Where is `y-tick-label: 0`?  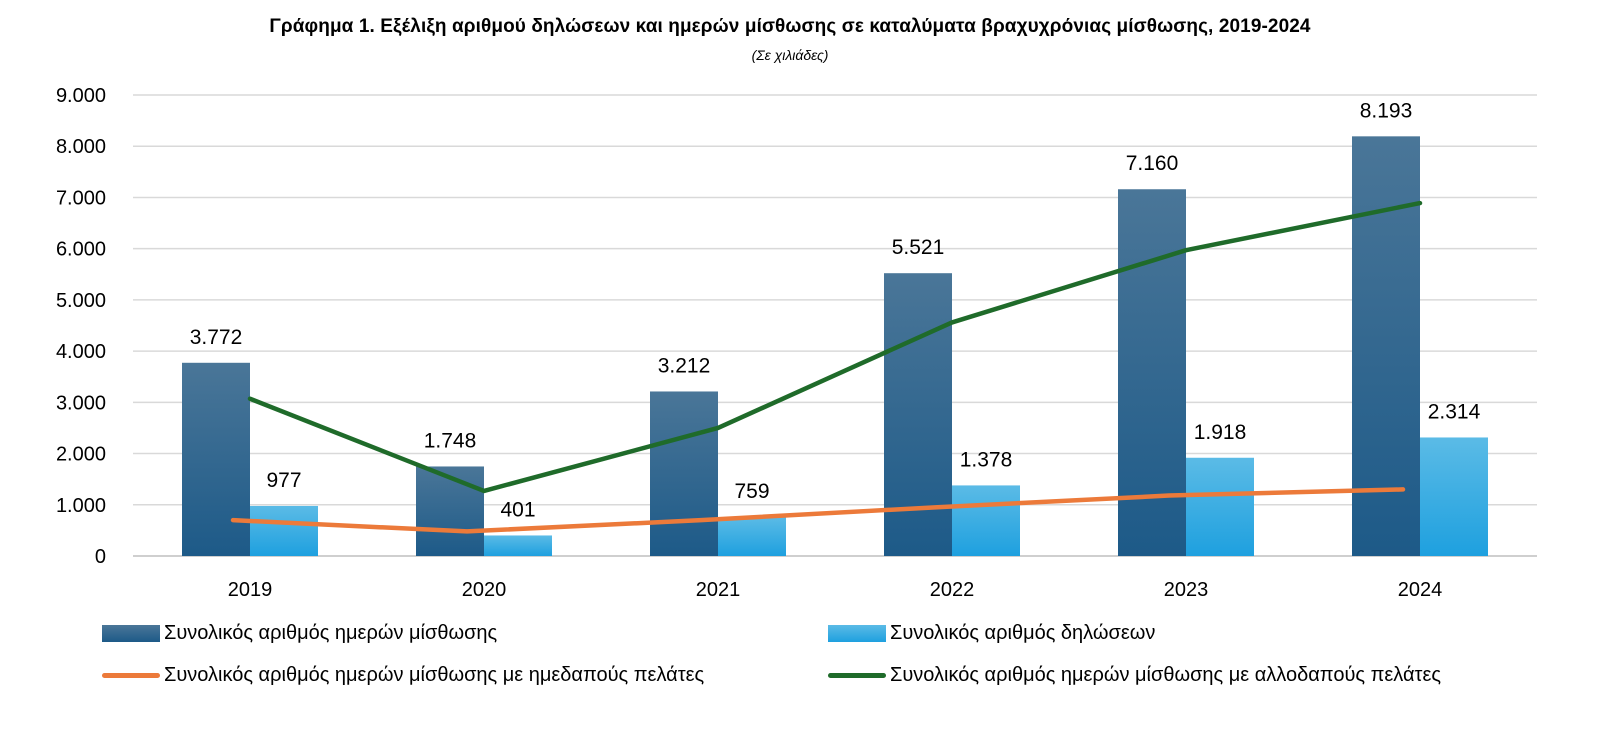 y-tick-label: 0 is located at coordinates (100, 557).